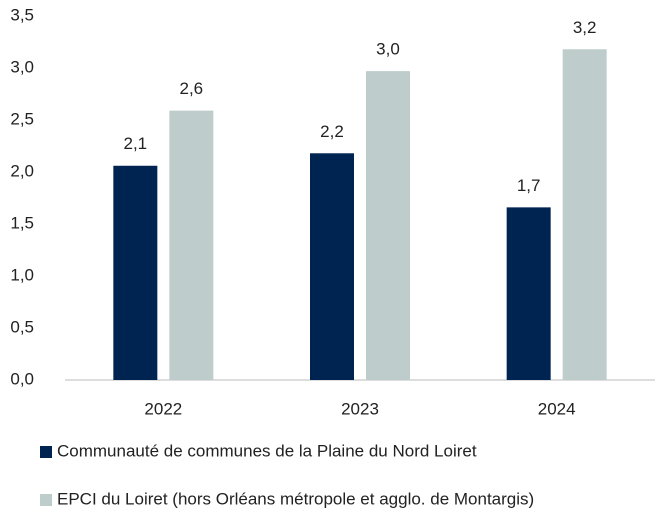 The width and height of the screenshot is (664, 519). I want to click on x-tick-label: 2024, so click(557, 408).